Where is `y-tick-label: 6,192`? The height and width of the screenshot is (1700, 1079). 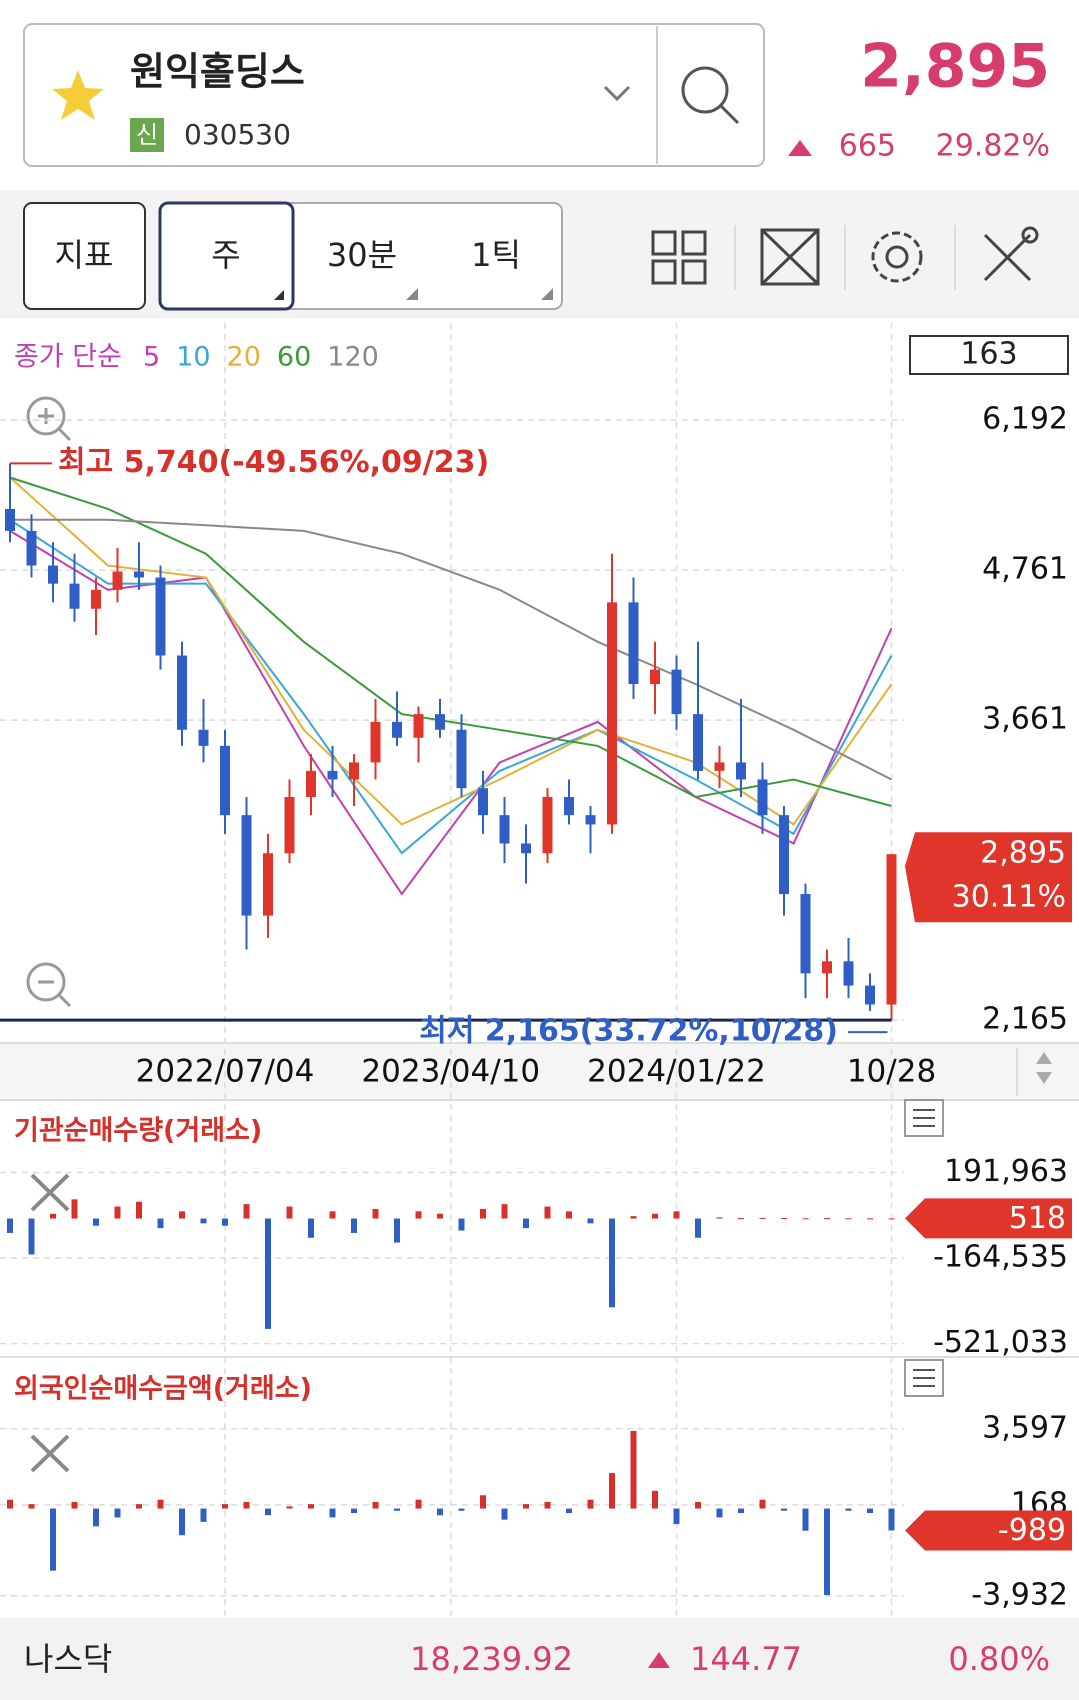
y-tick-label: 6,192 is located at coordinates (1025, 419).